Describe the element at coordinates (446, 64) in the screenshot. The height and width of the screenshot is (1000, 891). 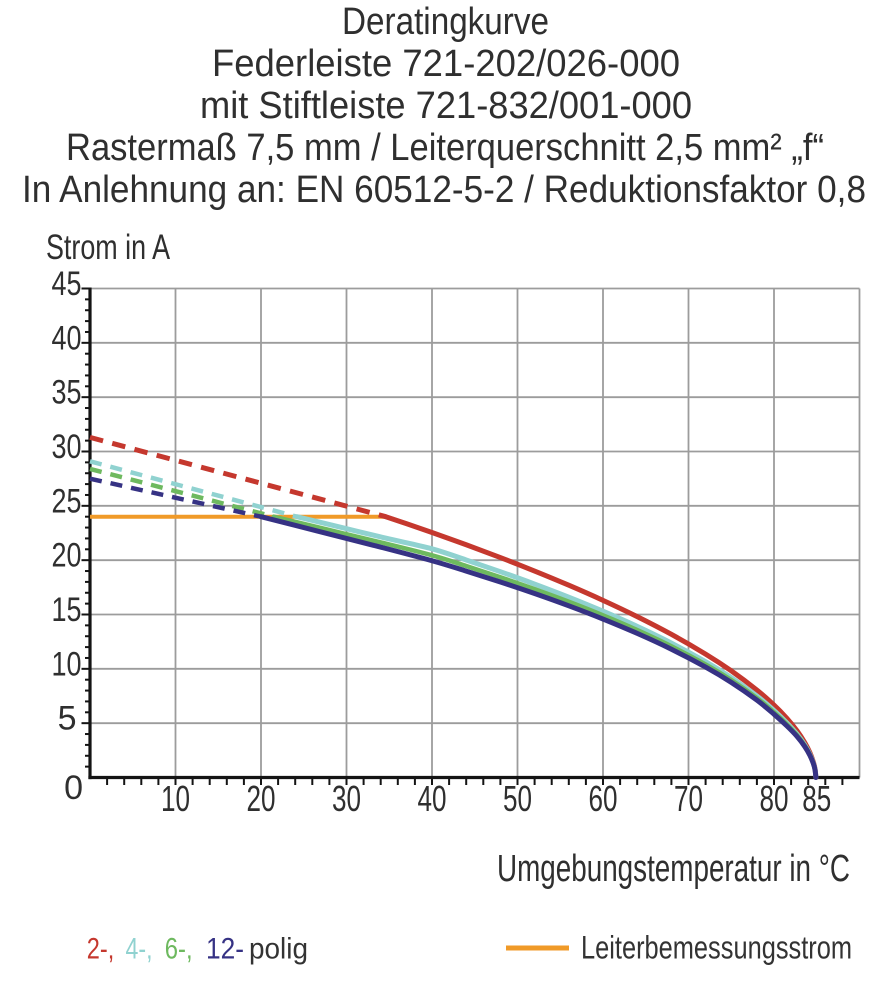
I see `svg-text: Federleiste 721-202/026-000` at that location.